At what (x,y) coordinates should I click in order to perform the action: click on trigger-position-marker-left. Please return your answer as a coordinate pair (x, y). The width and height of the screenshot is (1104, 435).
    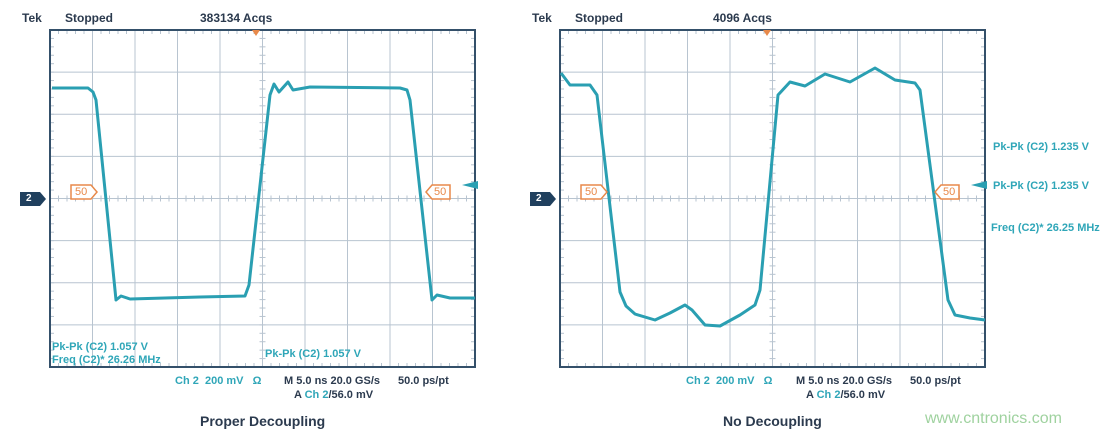
    Looking at the image, I should click on (256, 33).